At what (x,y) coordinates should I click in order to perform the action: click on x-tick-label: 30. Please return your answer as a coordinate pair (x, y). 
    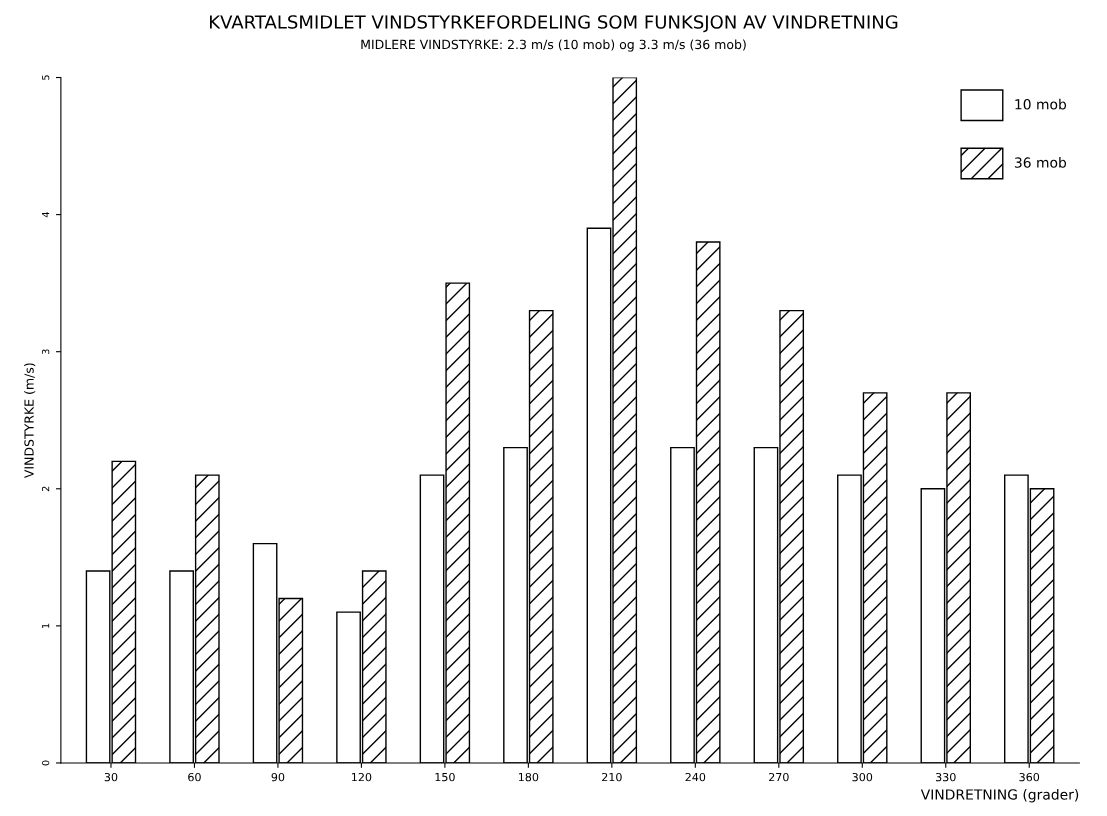
    Looking at the image, I should click on (111, 777).